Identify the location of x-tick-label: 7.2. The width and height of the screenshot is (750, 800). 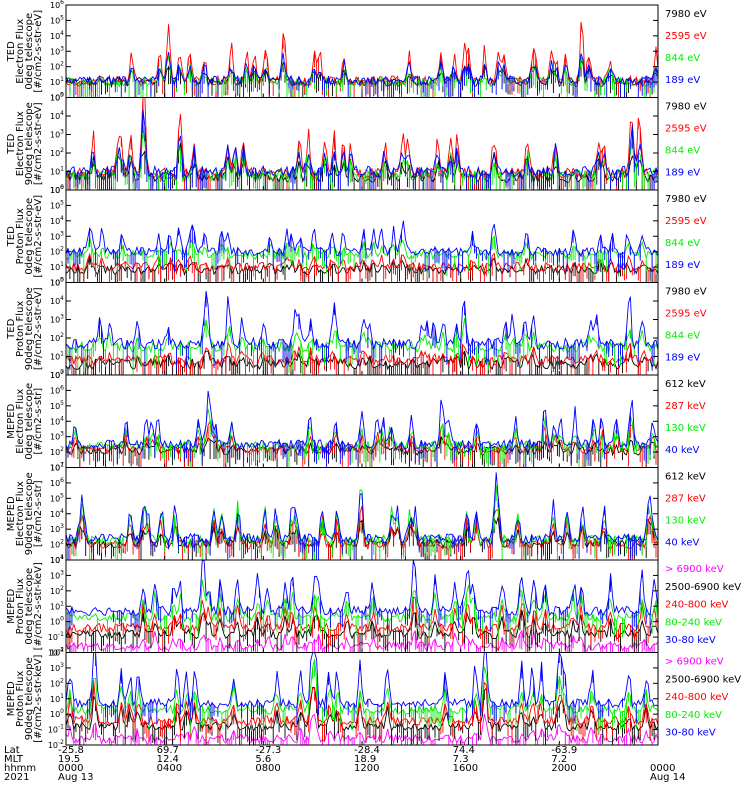
(559, 759).